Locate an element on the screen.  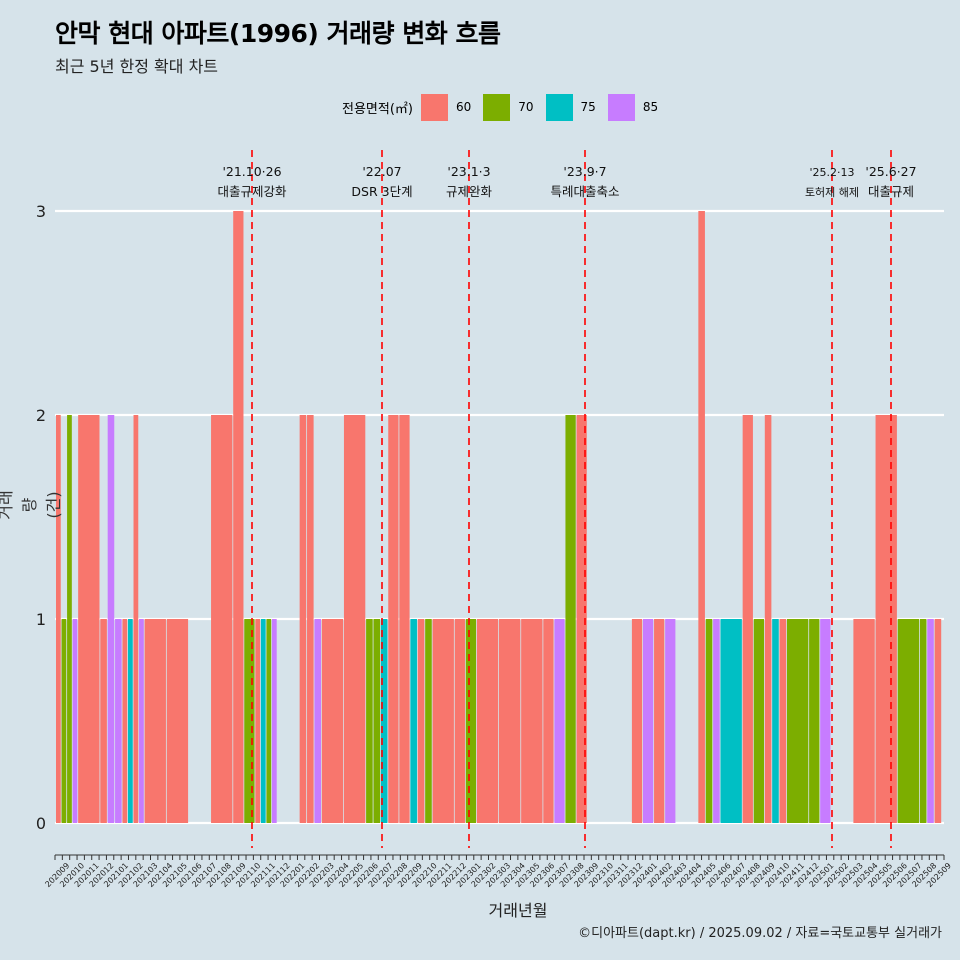
legend-item-70: 70 is located at coordinates (510, 107).